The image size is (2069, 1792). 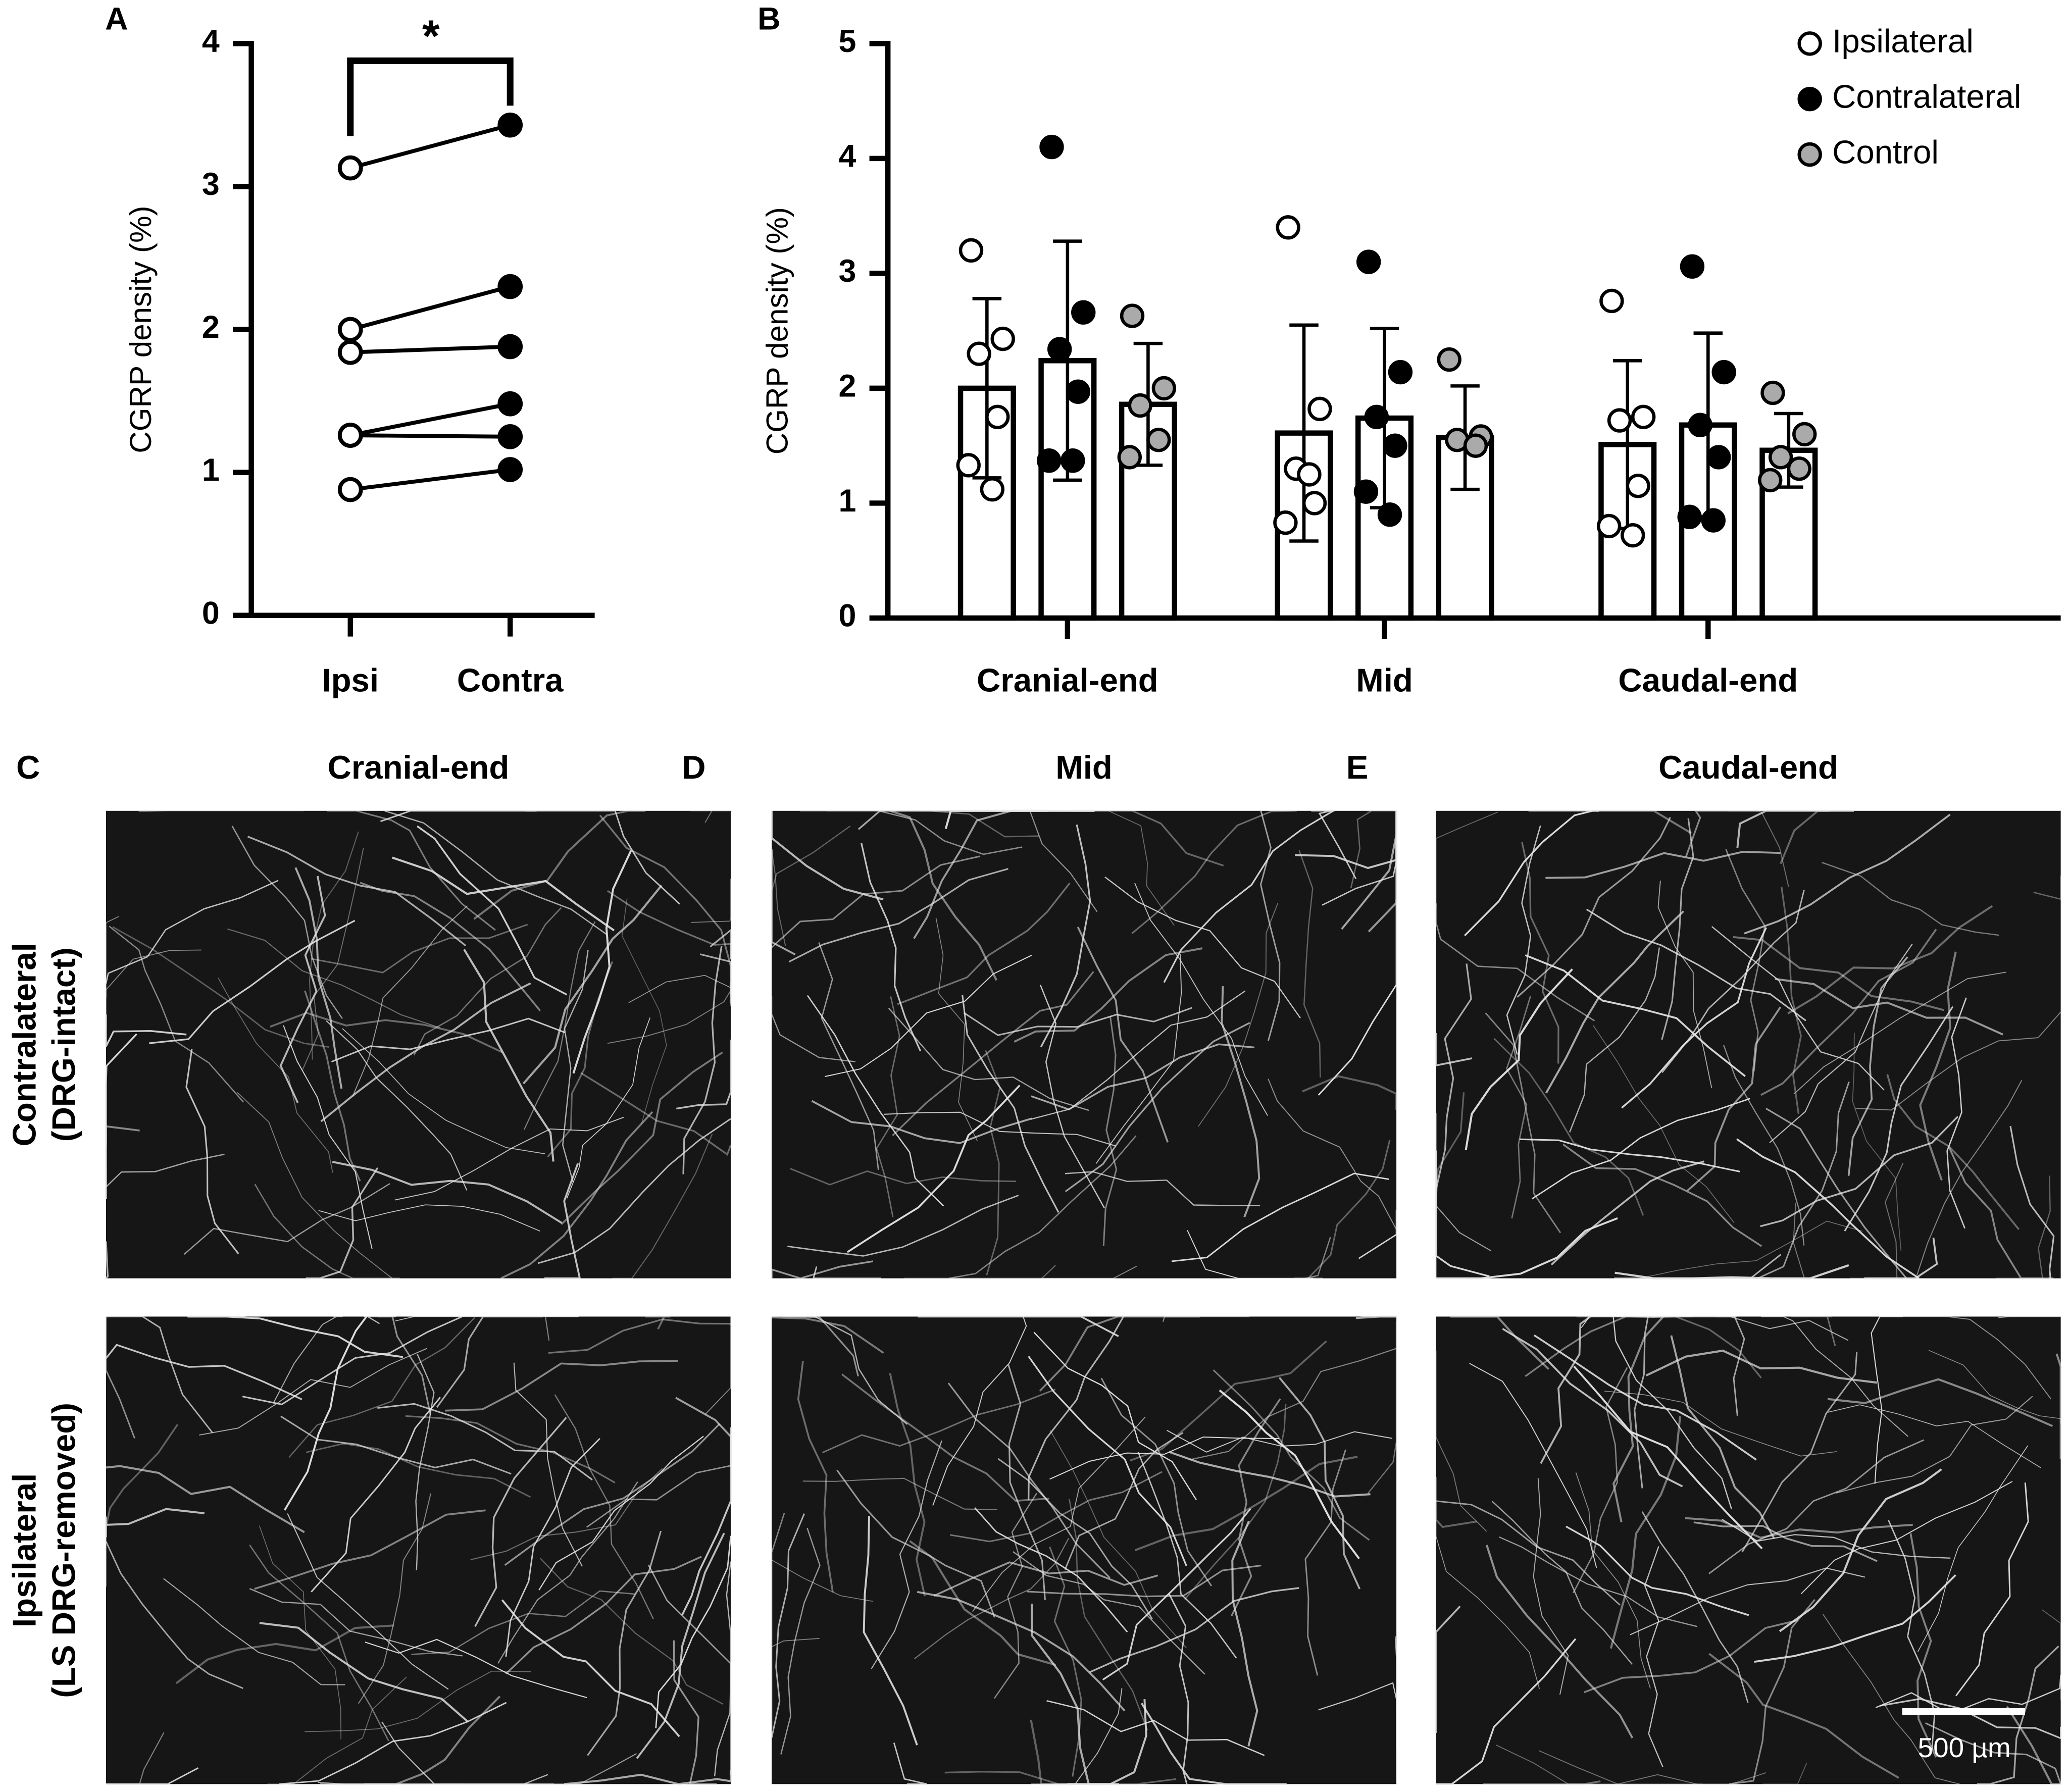 I want to click on significance-star: *, so click(x=431, y=36).